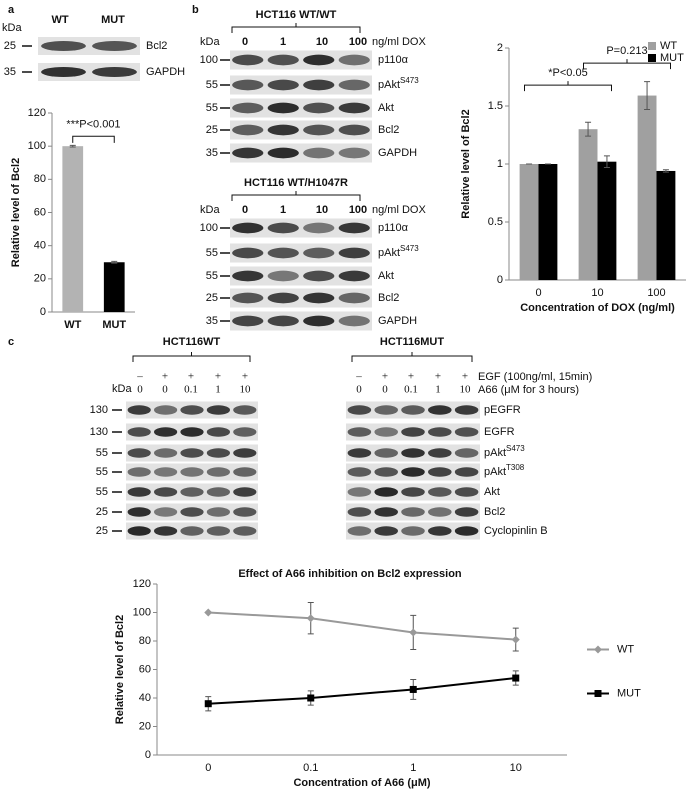  I want to click on row-label: p110α, so click(393, 60).